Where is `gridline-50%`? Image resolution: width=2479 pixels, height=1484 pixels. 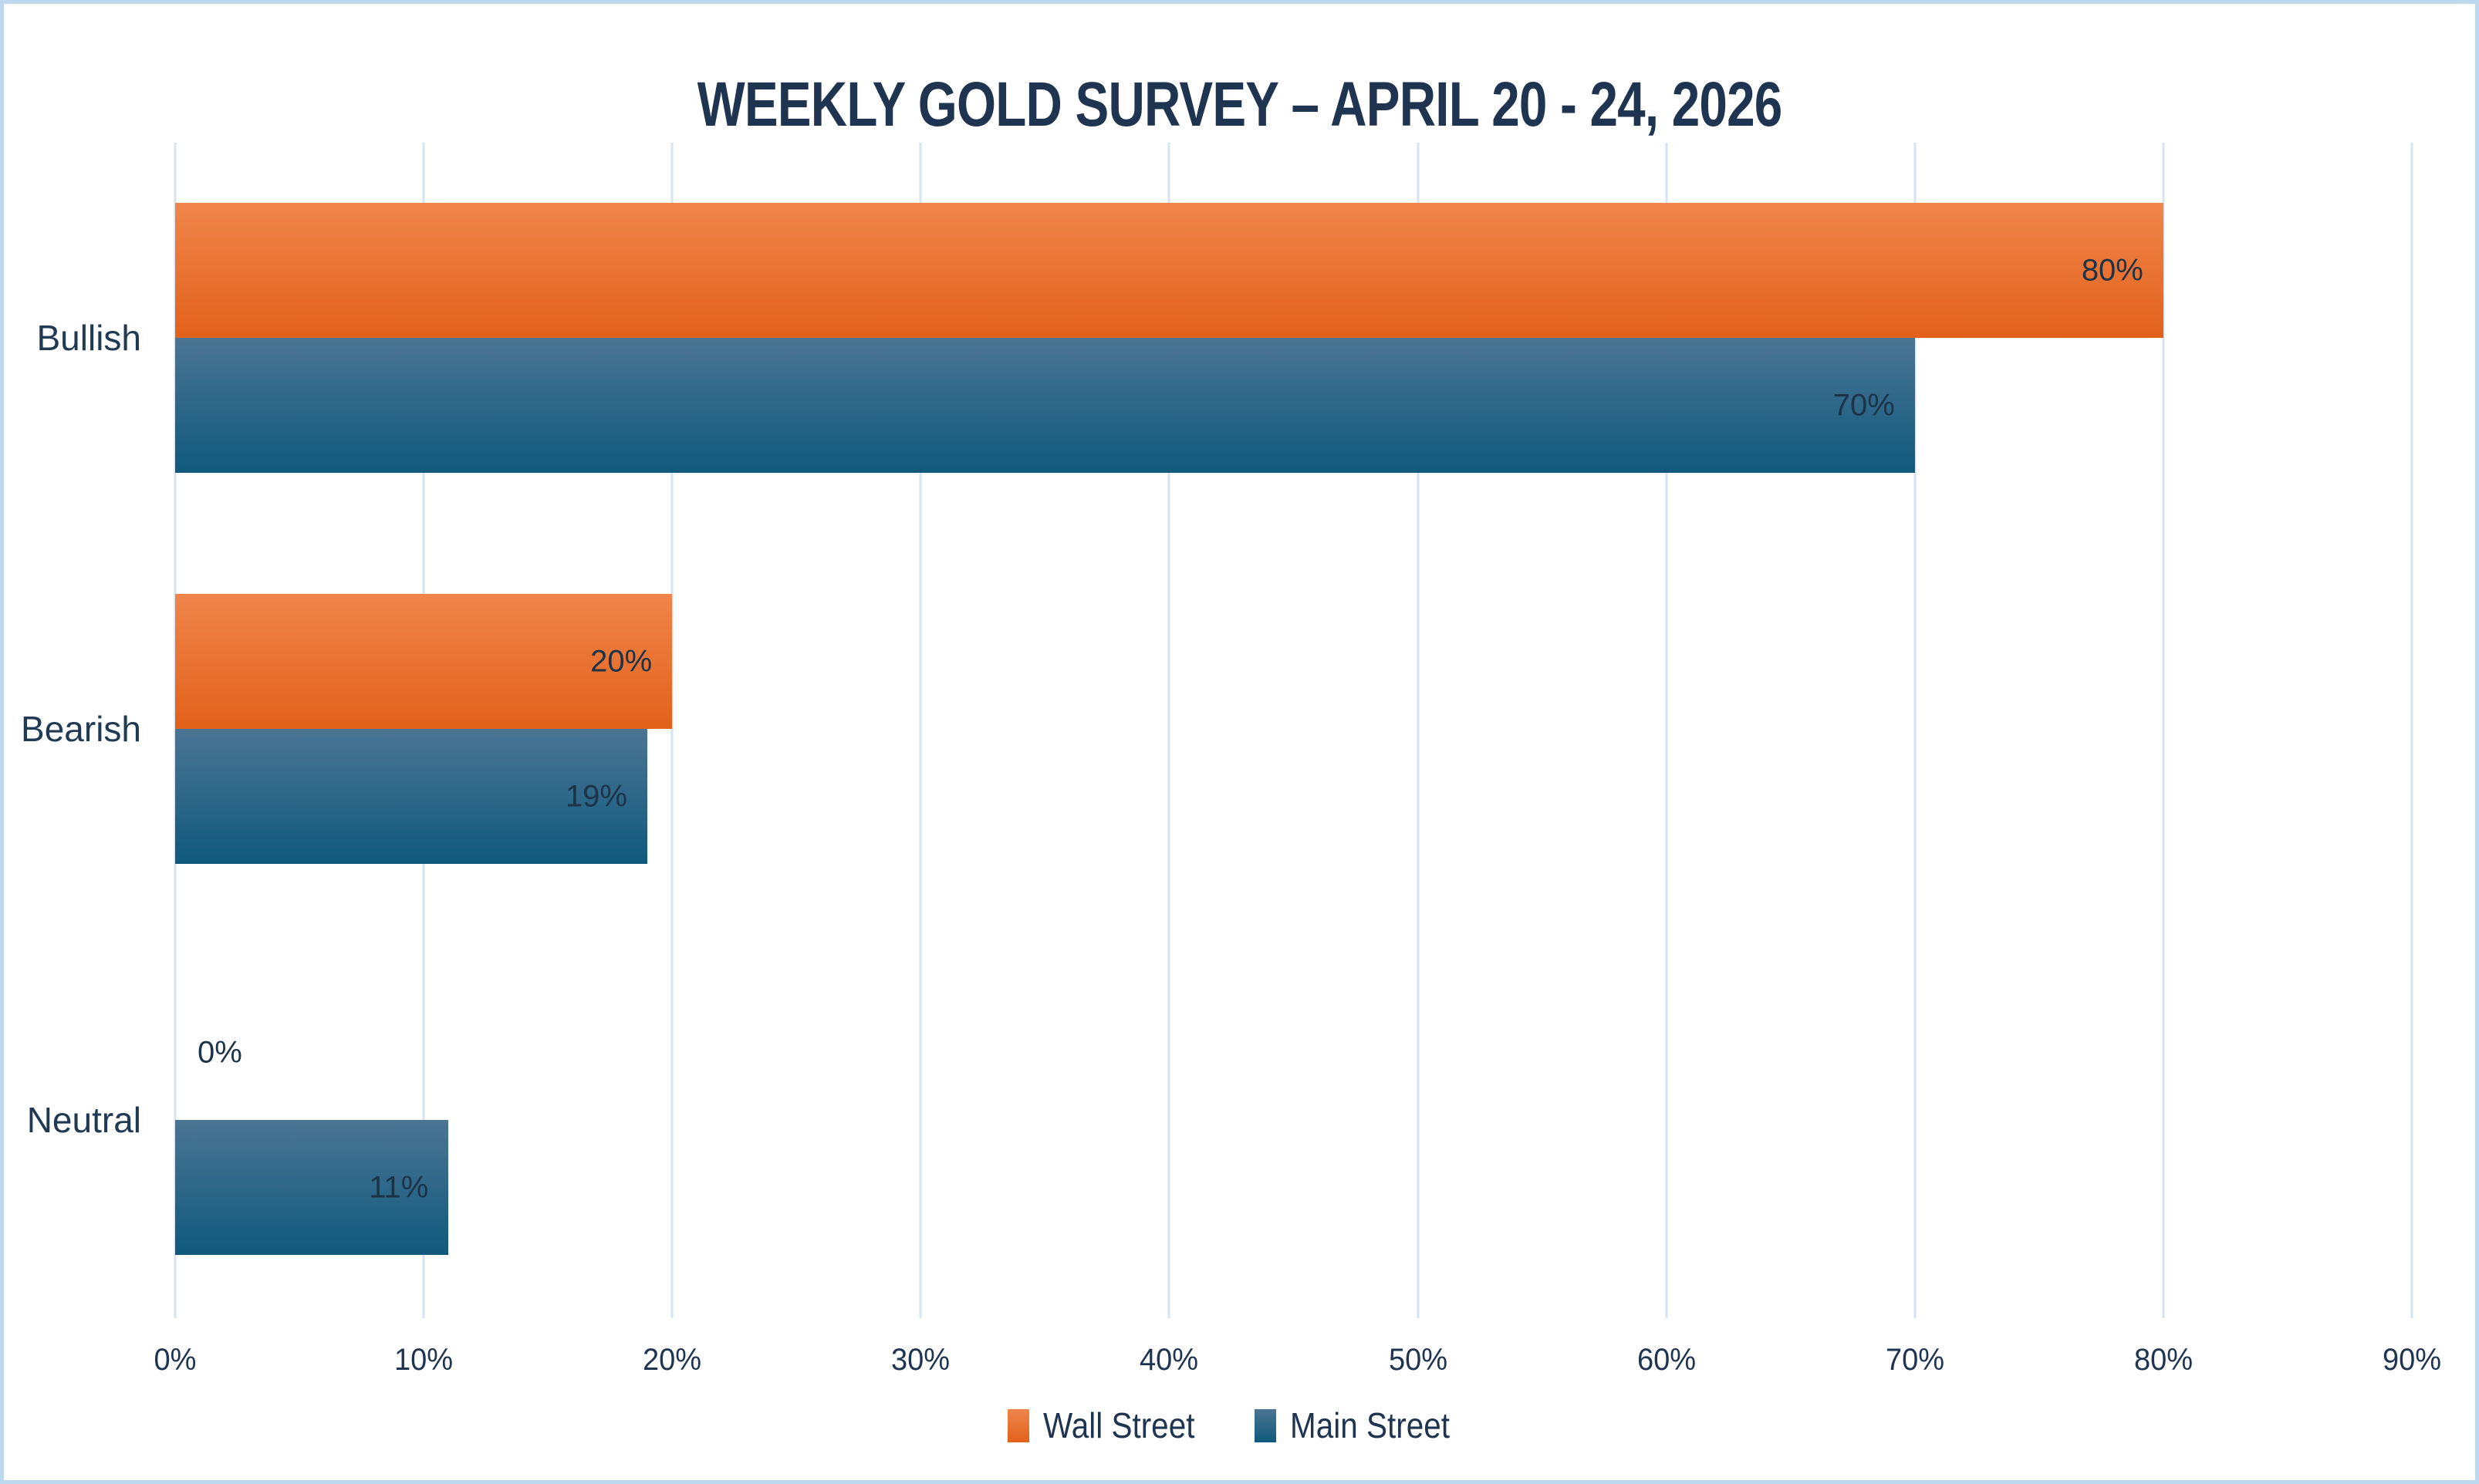 gridline-50% is located at coordinates (1418, 730).